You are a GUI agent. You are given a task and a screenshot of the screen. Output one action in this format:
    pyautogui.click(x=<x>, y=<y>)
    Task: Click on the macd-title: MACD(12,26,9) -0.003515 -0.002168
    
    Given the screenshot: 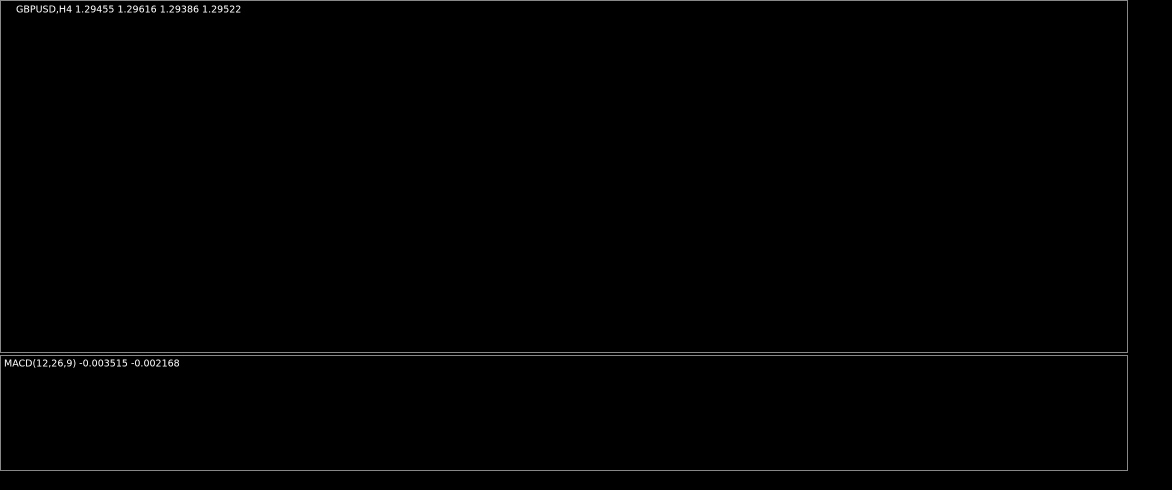 What is the action you would take?
    pyautogui.click(x=92, y=364)
    